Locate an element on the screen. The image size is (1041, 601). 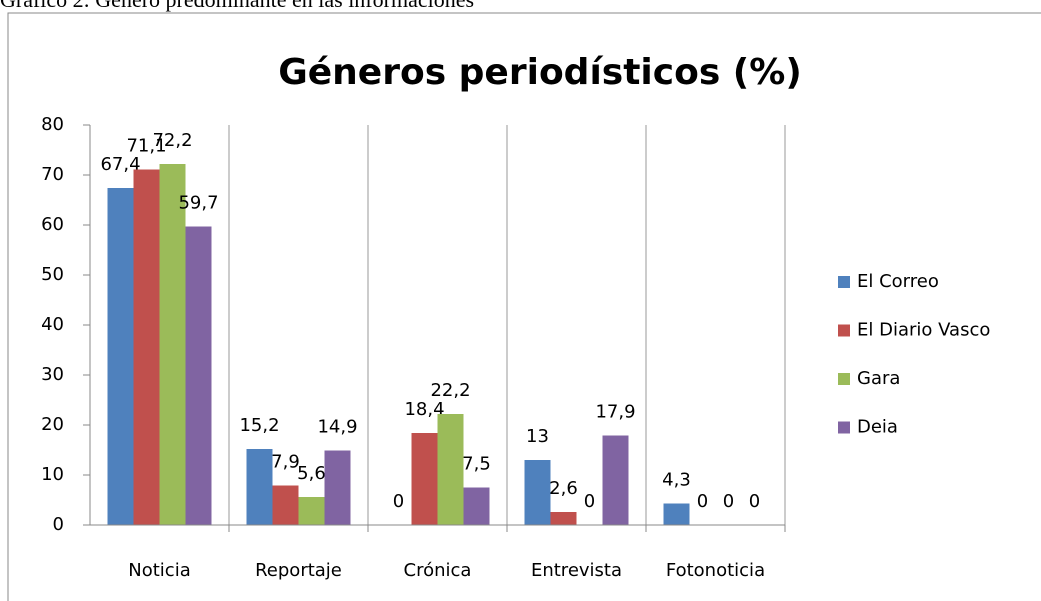
y-tick-label: 30 is located at coordinates (52, 374).